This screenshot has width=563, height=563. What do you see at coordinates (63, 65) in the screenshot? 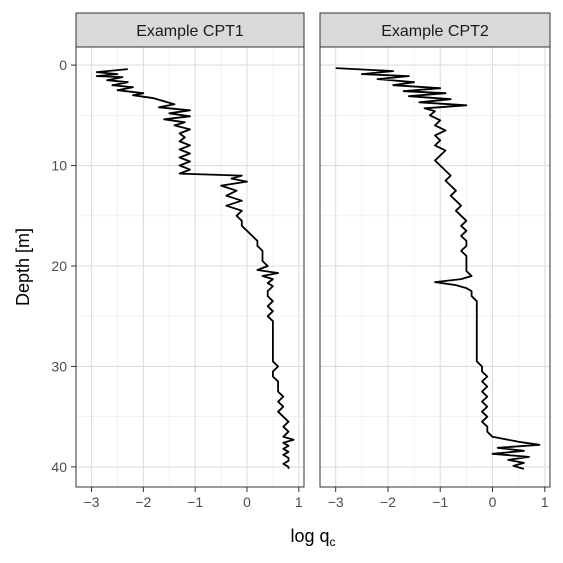
I see `y-tick-label: 0` at bounding box center [63, 65].